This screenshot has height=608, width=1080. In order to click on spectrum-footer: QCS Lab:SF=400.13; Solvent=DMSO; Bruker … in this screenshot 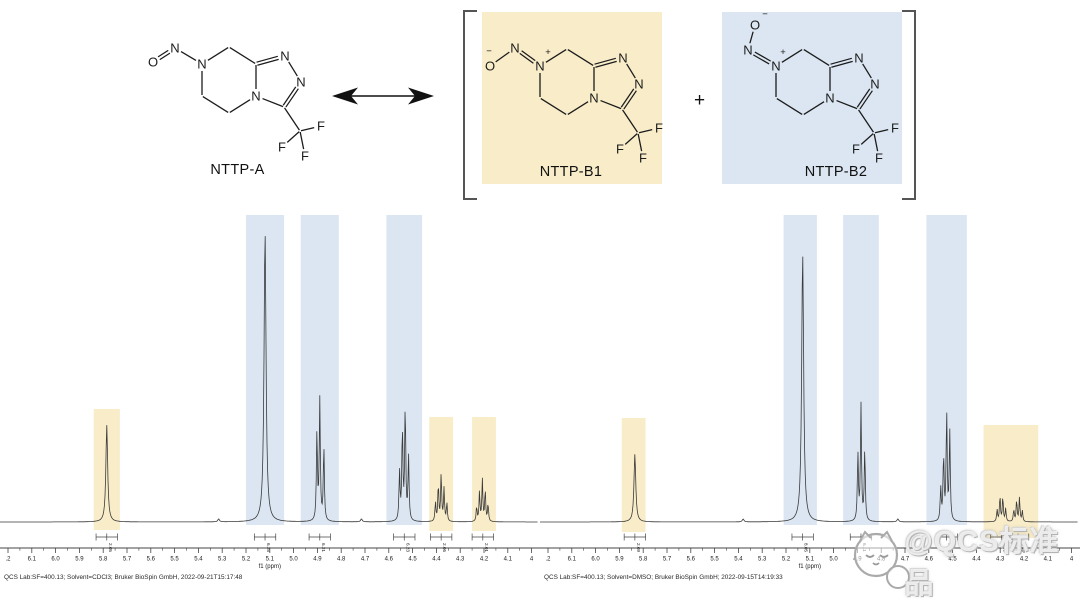, I will do `click(663, 577)`.